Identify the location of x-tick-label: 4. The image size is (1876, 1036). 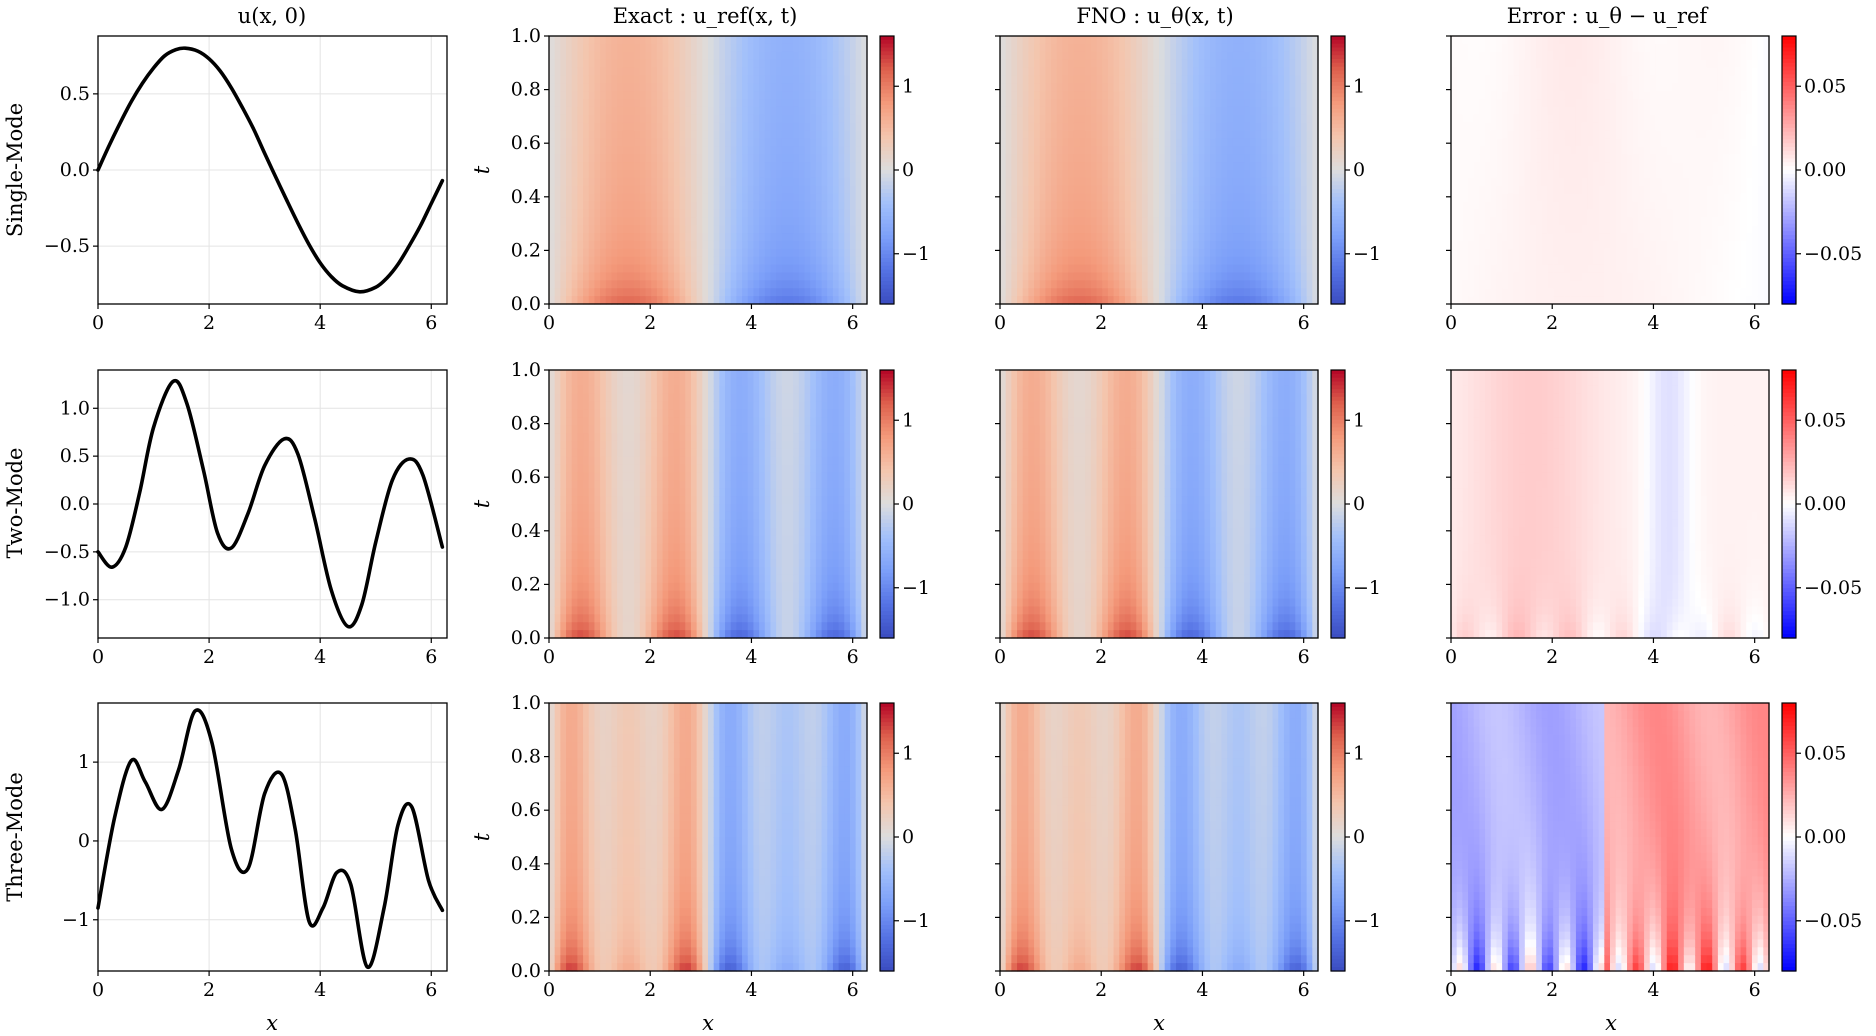
(320, 323).